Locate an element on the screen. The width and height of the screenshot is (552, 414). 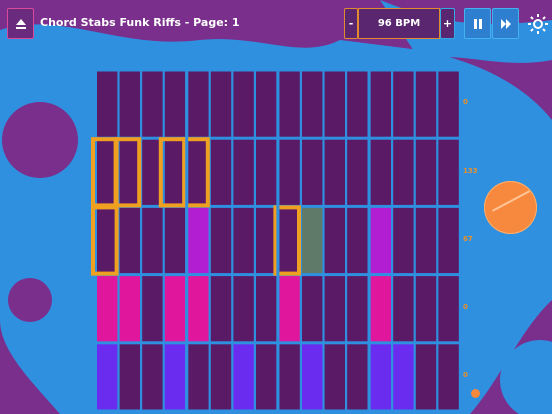
volume-knob is located at coordinates (510, 207).